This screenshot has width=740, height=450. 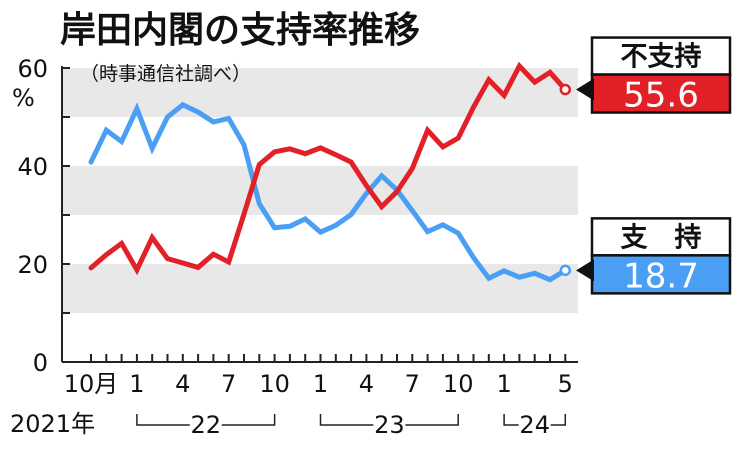 What do you see at coordinates (661, 276) in the screenshot?
I see `badge-series-value-0: 18.7` at bounding box center [661, 276].